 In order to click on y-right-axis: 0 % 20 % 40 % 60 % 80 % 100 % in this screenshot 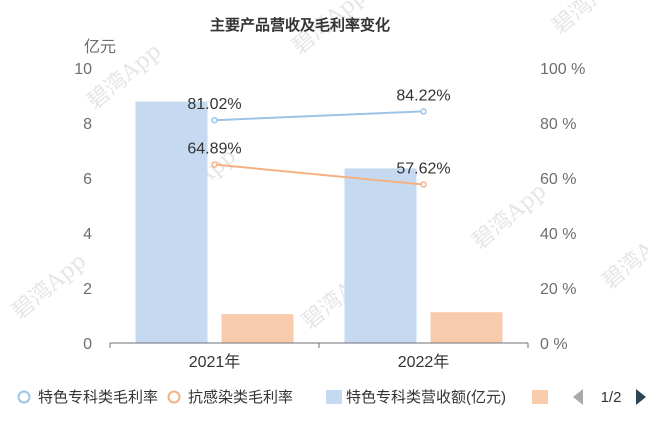, I will do `click(562, 207)`.